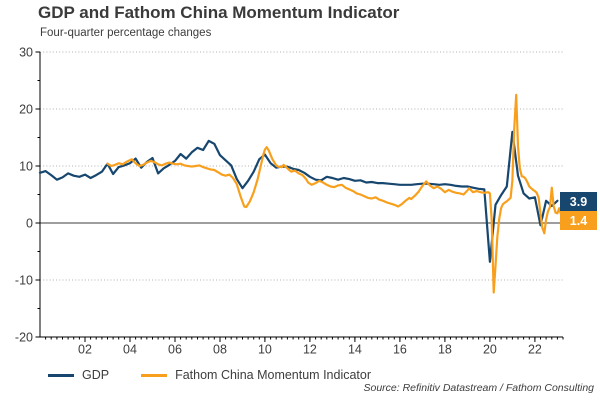  I want to click on y-tick-label: -10, so click(24, 281).